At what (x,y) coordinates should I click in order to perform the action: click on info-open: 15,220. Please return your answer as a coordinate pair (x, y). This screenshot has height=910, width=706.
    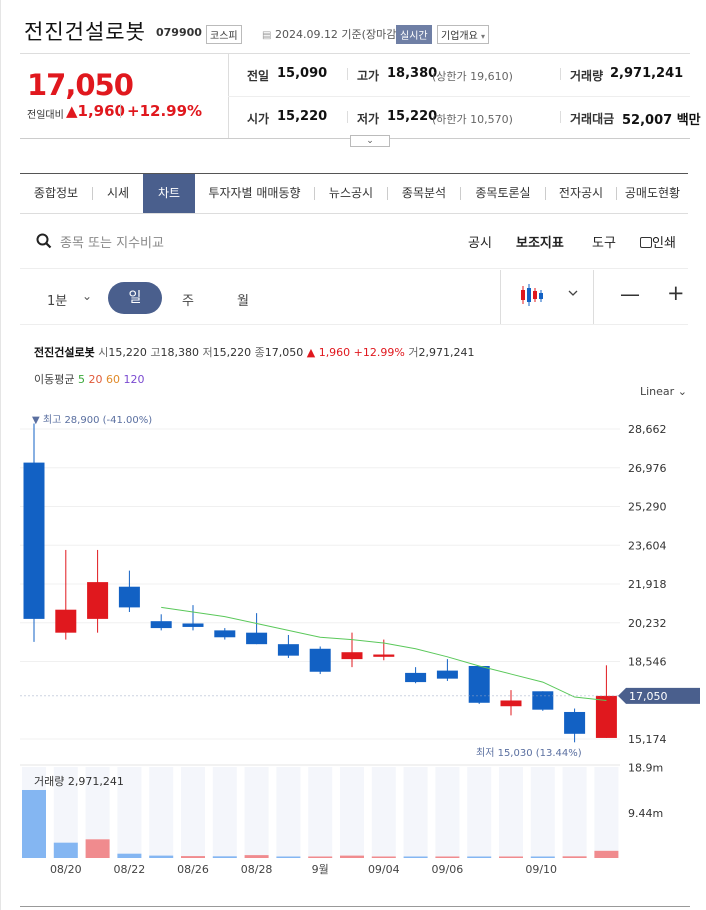
    Looking at the image, I should click on (127, 352).